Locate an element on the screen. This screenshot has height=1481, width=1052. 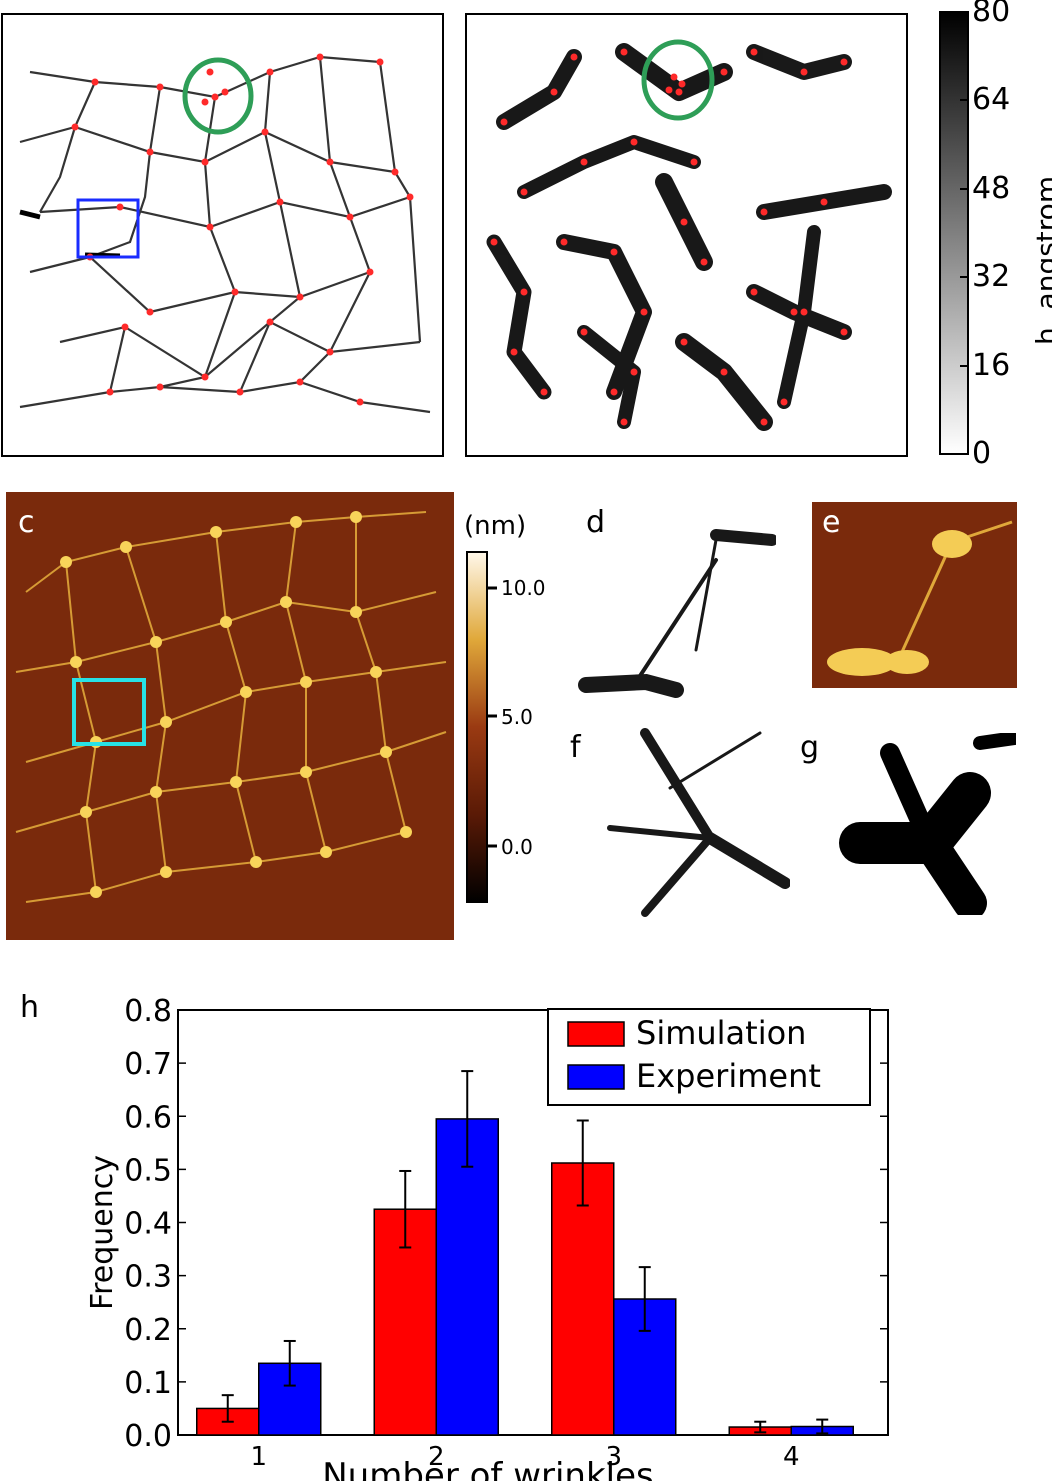
y-tick-label: 0.5 is located at coordinates (148, 1170).